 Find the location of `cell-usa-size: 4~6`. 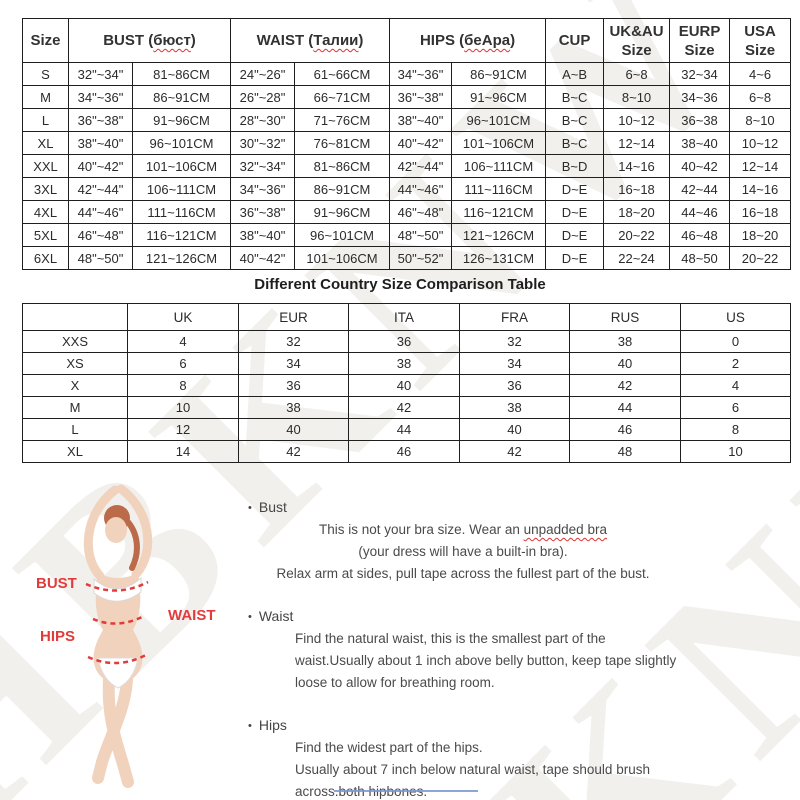

cell-usa-size: 4~6 is located at coordinates (760, 74).